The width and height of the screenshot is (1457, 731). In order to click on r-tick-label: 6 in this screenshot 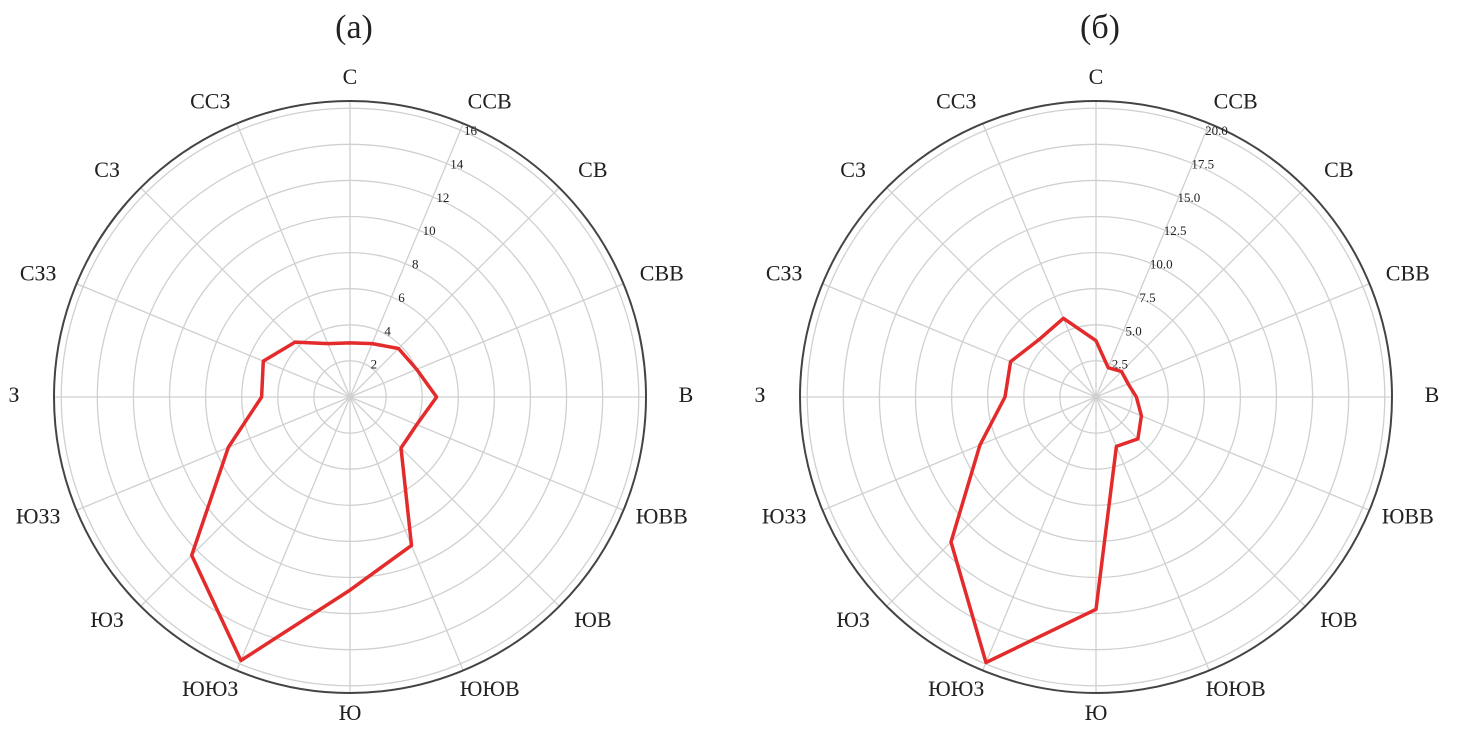, I will do `click(401, 297)`.